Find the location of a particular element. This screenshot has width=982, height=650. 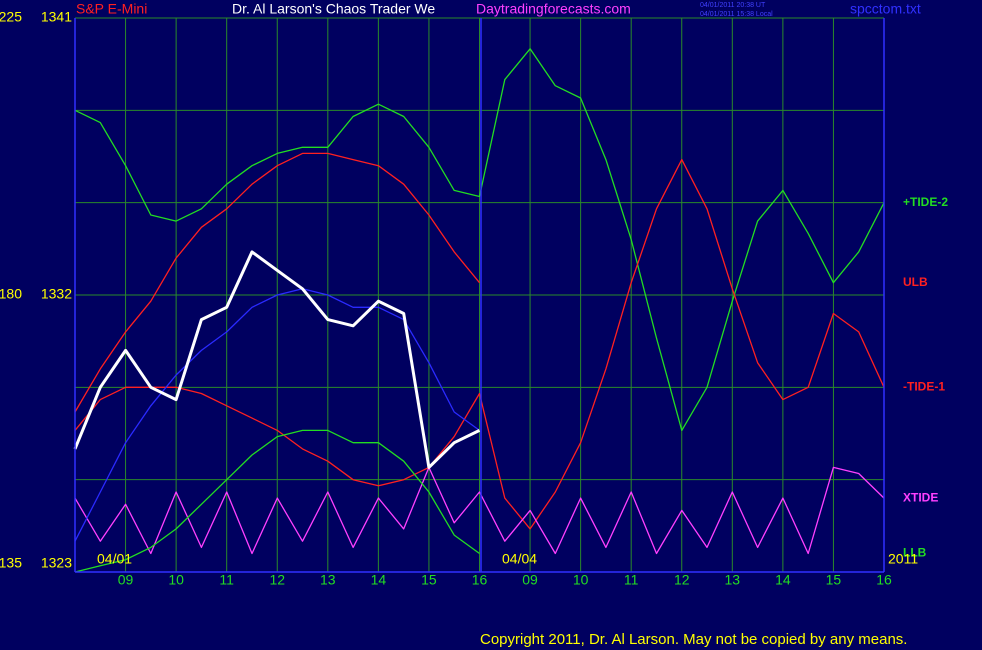

y-tick-label: 135 is located at coordinates (11, 563).